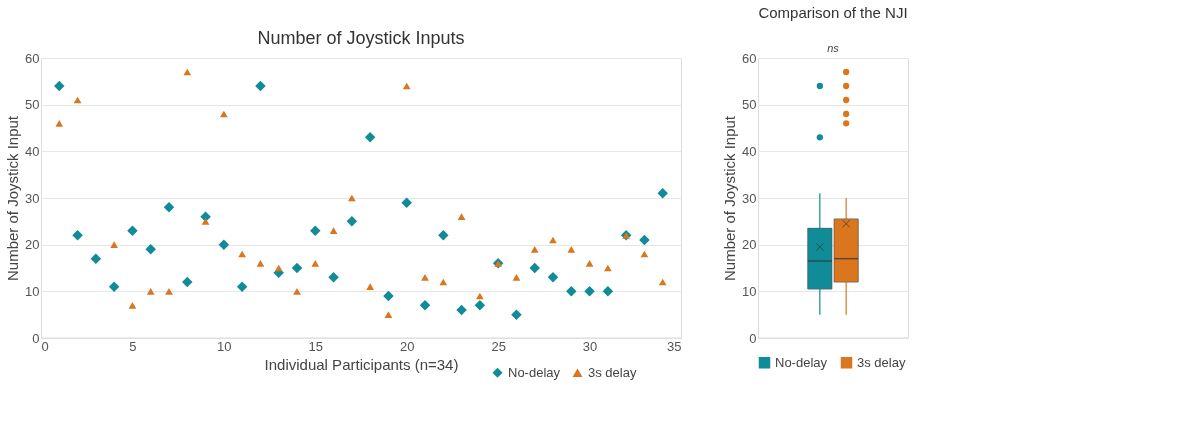 The height and width of the screenshot is (427, 1203). Describe the element at coordinates (133, 346) in the screenshot. I see `x-tick-label: 5` at that location.